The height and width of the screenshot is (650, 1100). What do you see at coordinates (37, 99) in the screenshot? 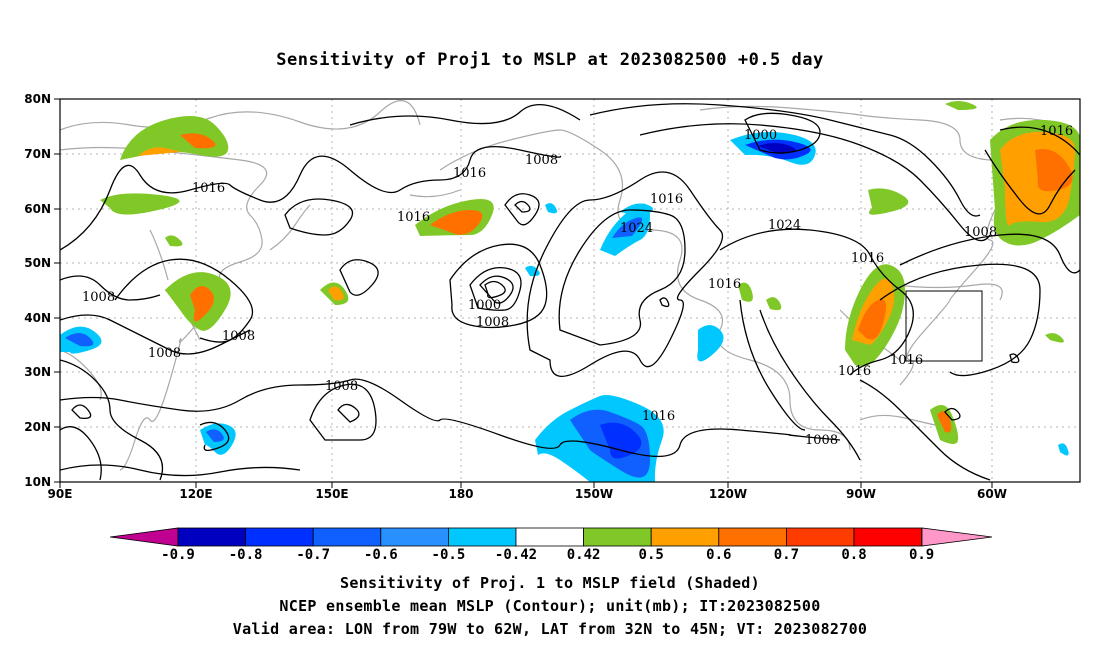
I see `lat-label: 80N` at bounding box center [37, 99].